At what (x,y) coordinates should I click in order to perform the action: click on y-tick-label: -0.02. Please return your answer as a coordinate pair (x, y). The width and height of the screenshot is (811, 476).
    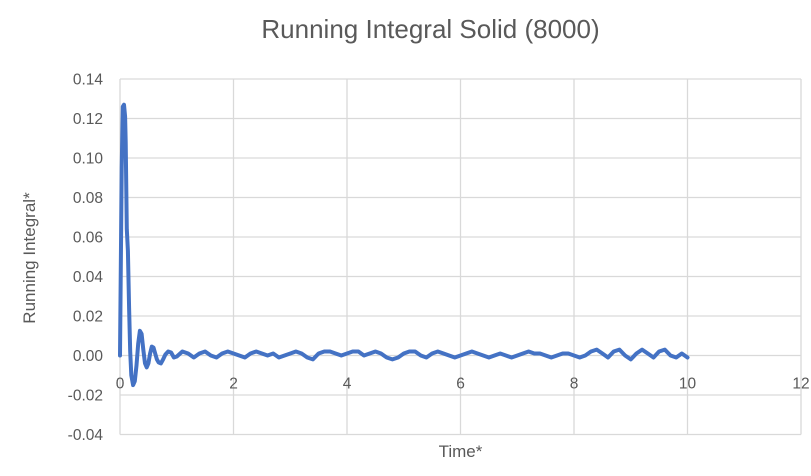
    Looking at the image, I should click on (85, 396).